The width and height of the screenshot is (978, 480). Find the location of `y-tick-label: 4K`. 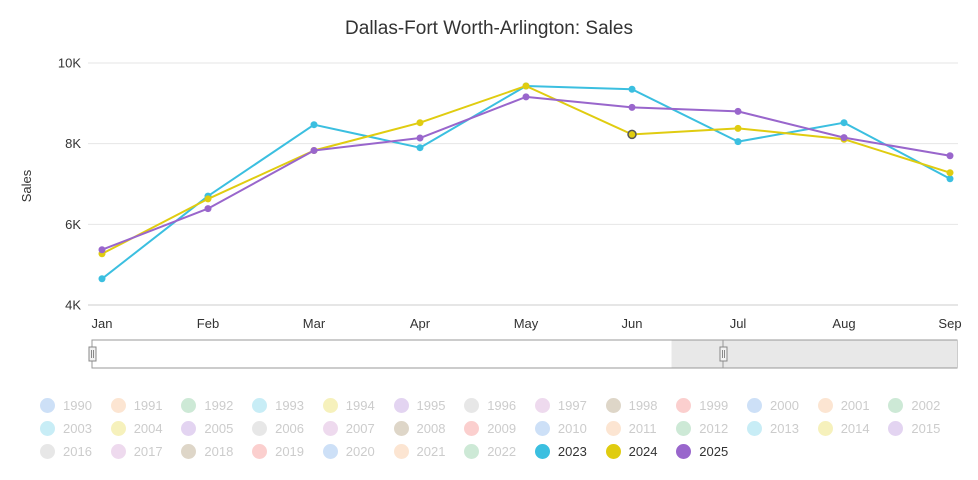

y-tick-label: 4K is located at coordinates (73, 305).